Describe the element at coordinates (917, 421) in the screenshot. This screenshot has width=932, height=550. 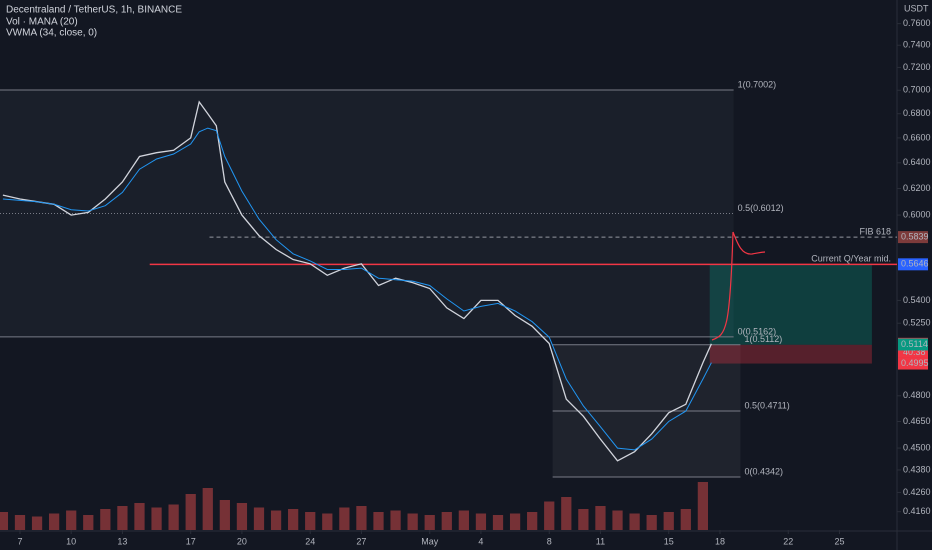
I see `y-tick-label: 0.4650` at that location.